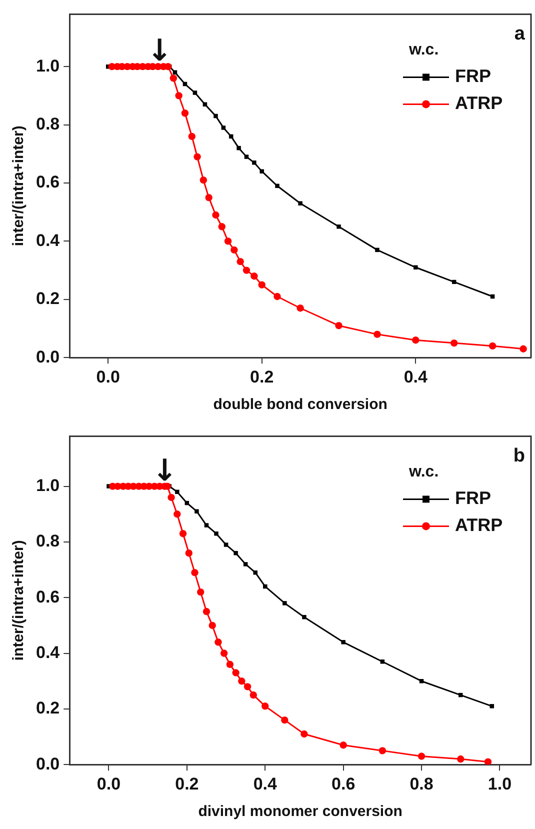  I want to click on annotation: a, so click(520, 33).